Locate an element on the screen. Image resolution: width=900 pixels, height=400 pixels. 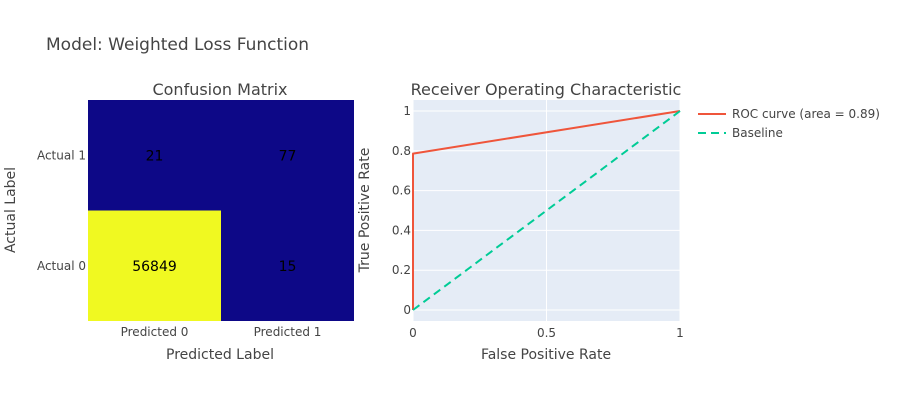
heatmap-x-tick-label: Predicted 1 is located at coordinates (288, 332).